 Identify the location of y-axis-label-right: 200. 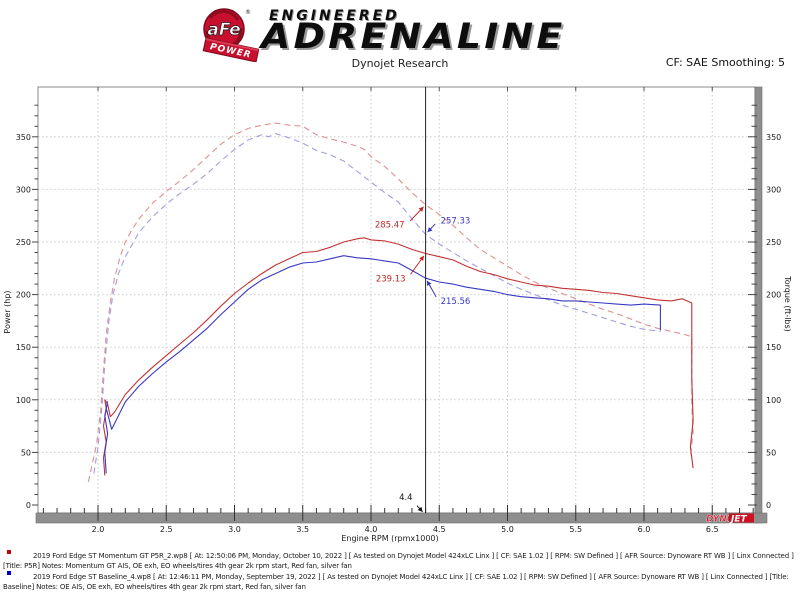
(773, 295).